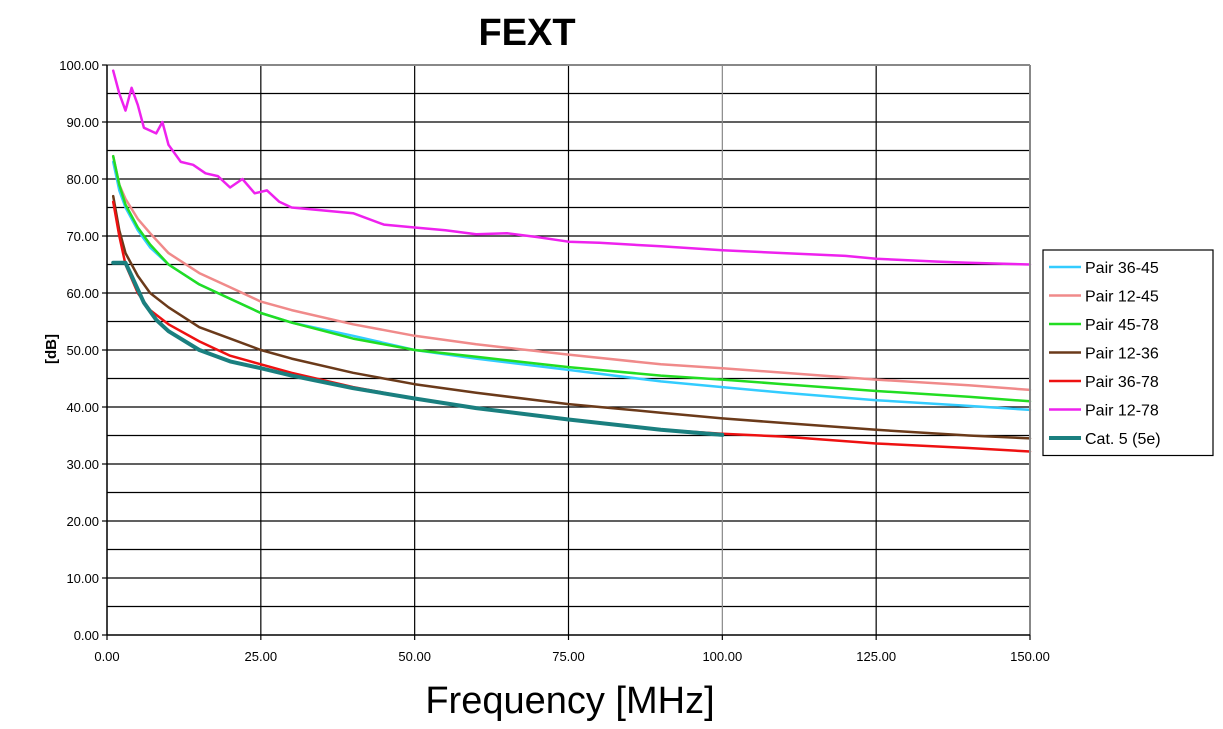  Describe the element at coordinates (82, 578) in the screenshot. I see `y-tick-label: 10.00` at that location.